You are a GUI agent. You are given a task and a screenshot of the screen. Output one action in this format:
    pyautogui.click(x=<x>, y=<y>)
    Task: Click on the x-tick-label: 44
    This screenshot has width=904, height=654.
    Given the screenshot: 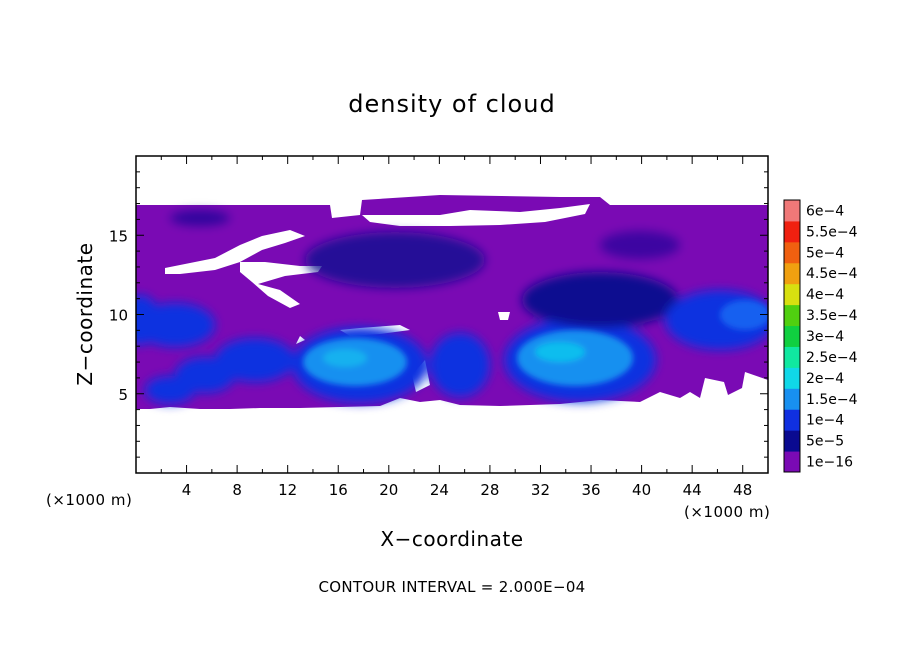 What is the action you would take?
    pyautogui.click(x=692, y=490)
    